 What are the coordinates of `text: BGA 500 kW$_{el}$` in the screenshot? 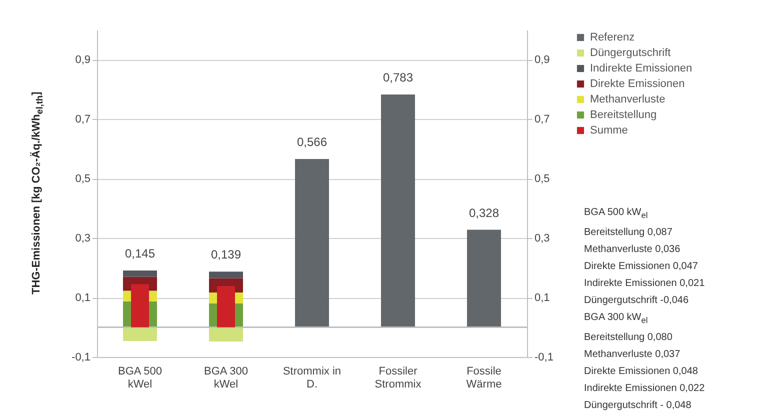 It's located at (616, 214).